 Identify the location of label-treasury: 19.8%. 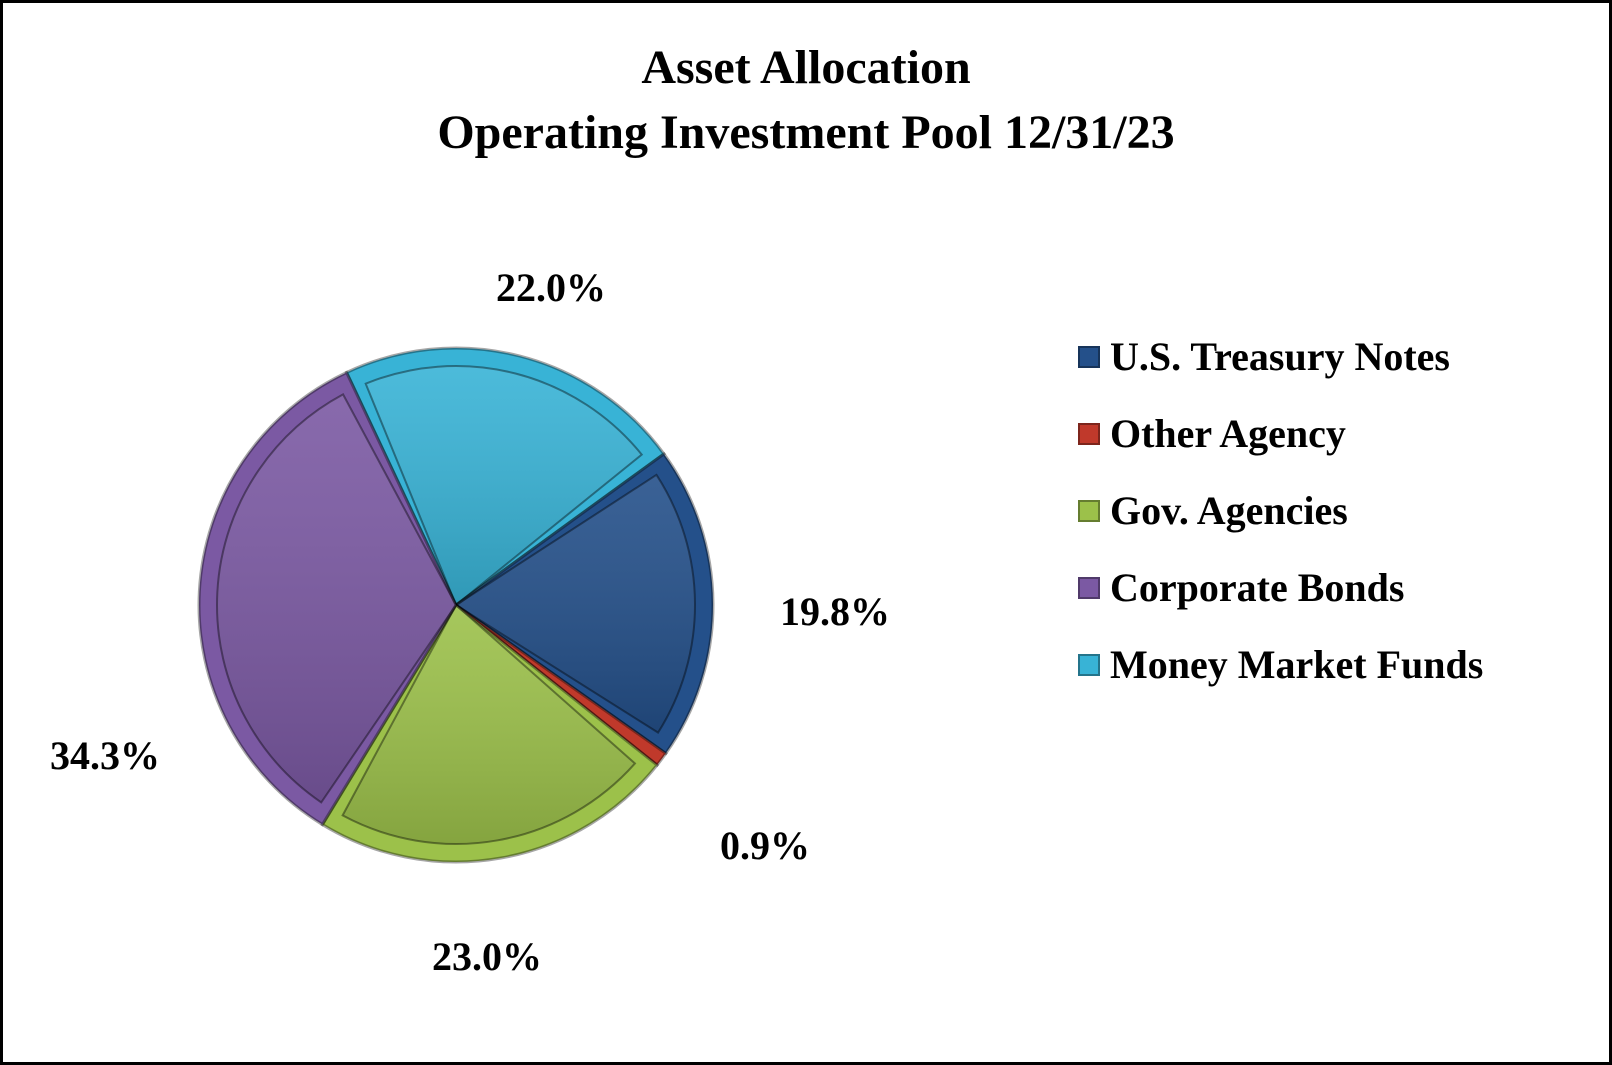
(835, 611).